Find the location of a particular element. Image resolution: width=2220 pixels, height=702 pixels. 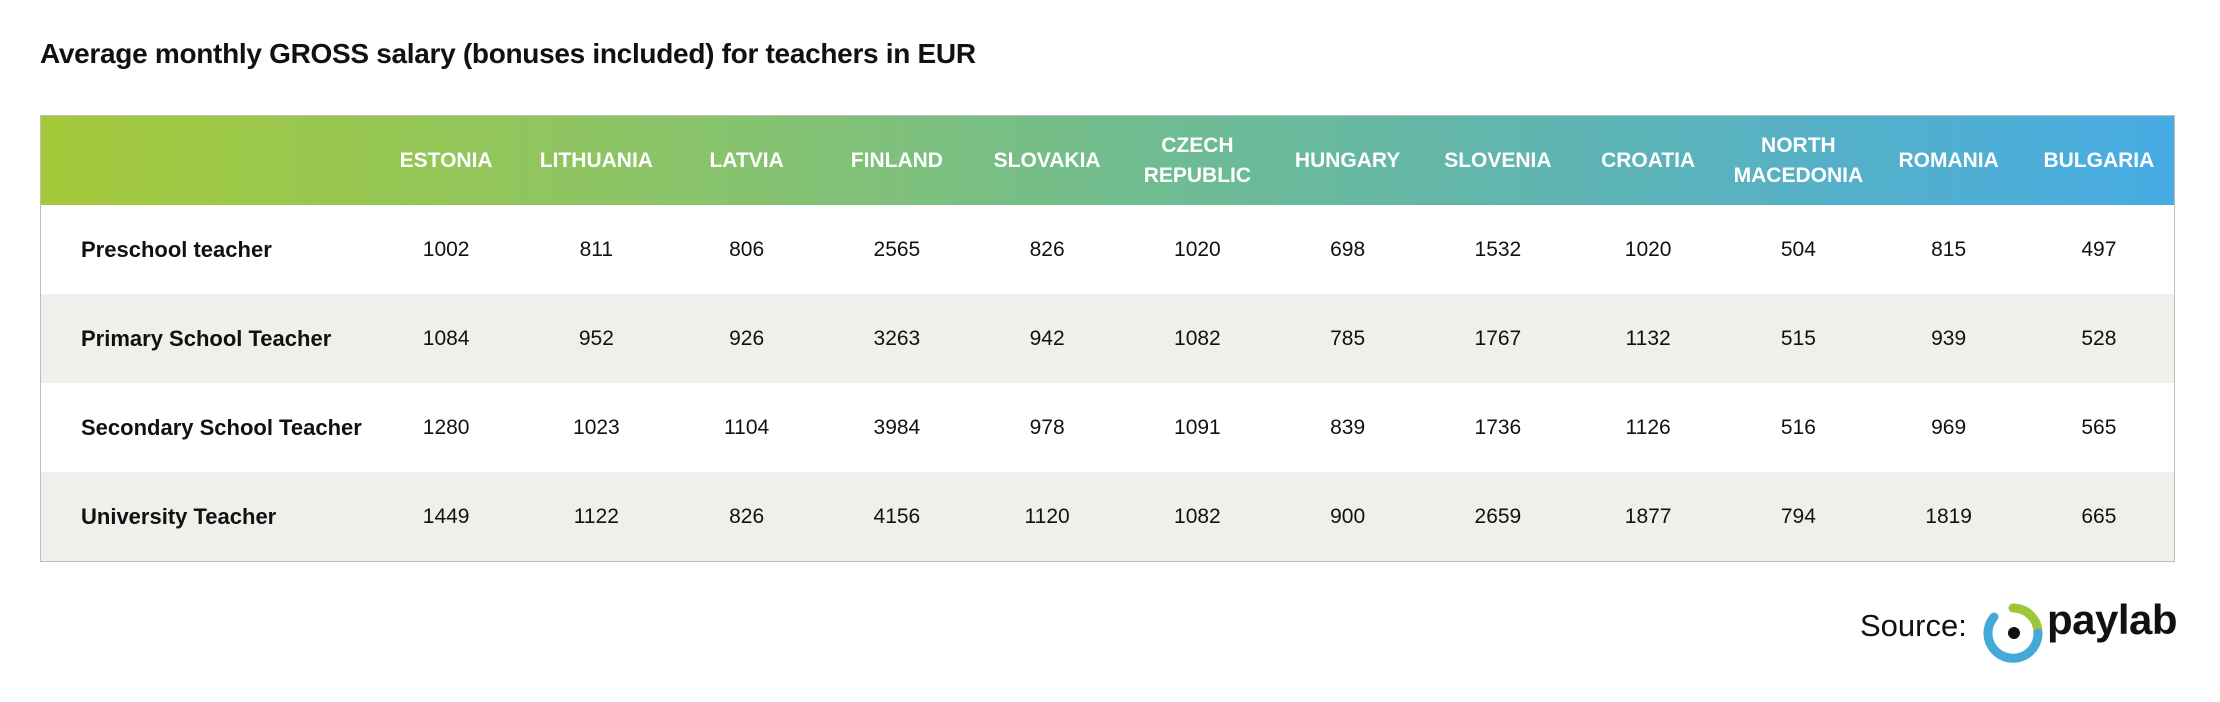

column-header: BULGARIA is located at coordinates (2099, 160).